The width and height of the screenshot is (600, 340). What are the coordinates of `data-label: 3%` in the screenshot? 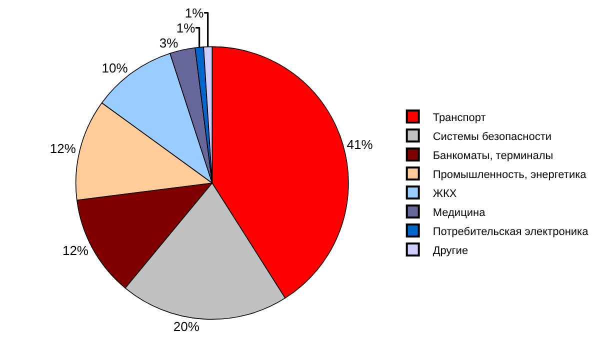 It's located at (169, 42).